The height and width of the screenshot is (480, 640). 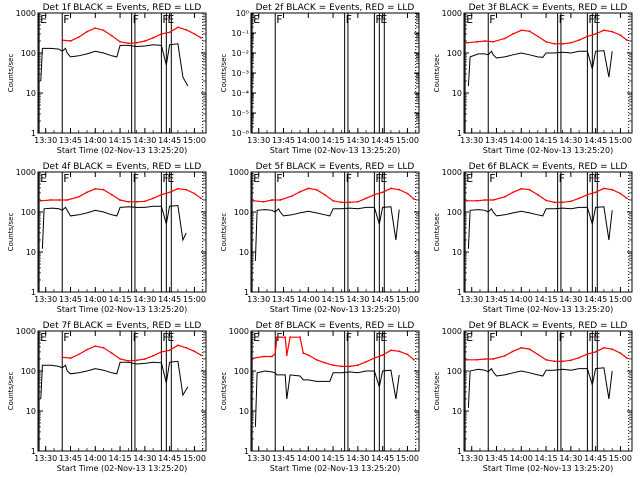 I want to click on y-tick-label: 10⁻², so click(x=240, y=53).